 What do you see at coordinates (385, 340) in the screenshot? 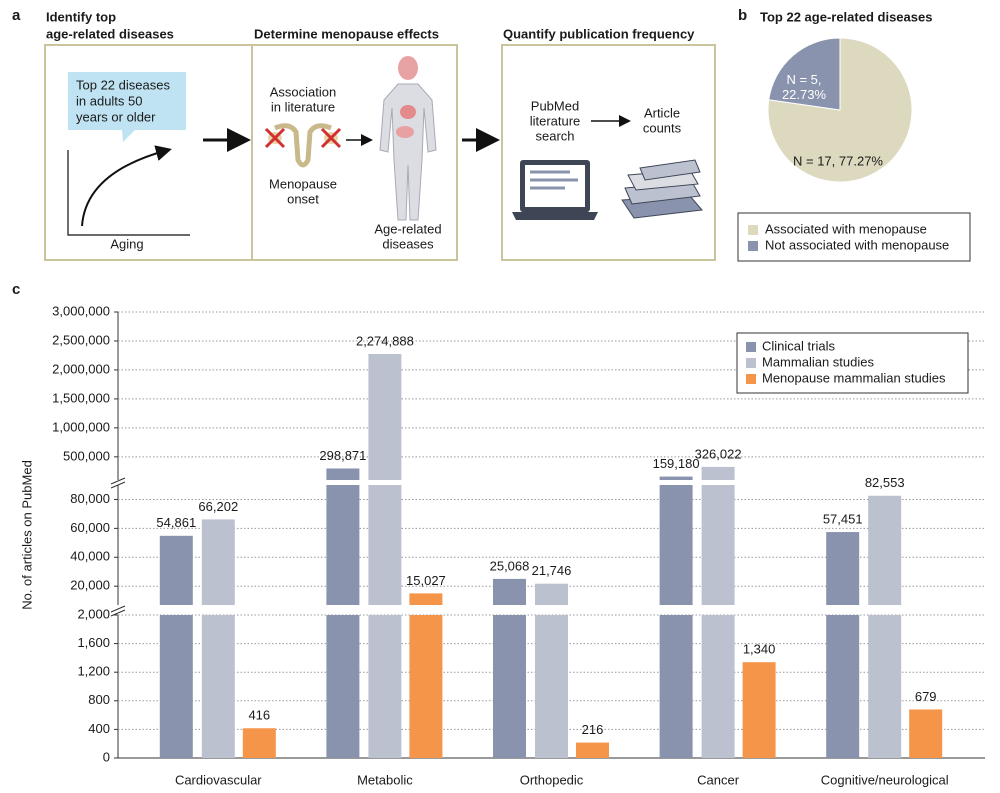
I see `value-label: 2,274,888` at bounding box center [385, 340].